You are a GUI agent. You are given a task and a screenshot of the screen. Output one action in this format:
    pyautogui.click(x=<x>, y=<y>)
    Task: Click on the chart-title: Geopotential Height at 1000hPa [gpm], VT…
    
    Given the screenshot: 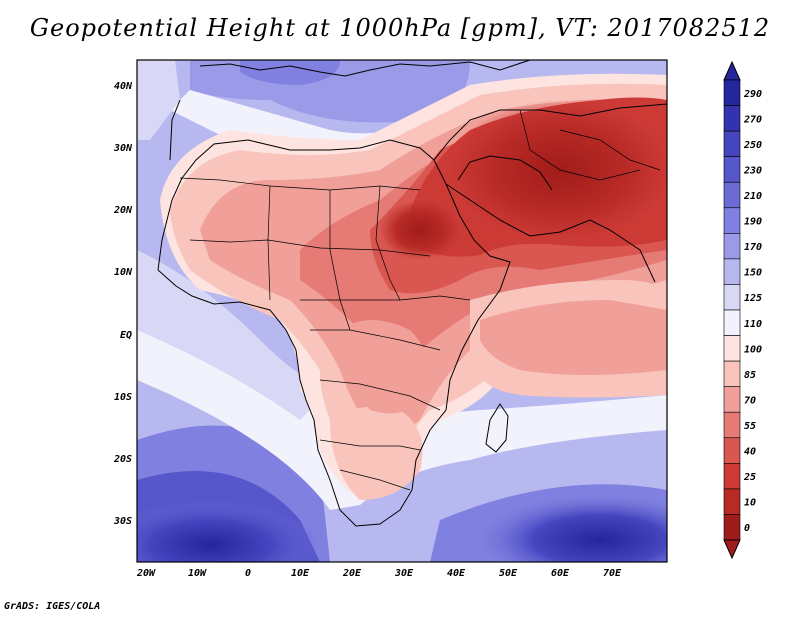 What is the action you would take?
    pyautogui.click(x=400, y=28)
    